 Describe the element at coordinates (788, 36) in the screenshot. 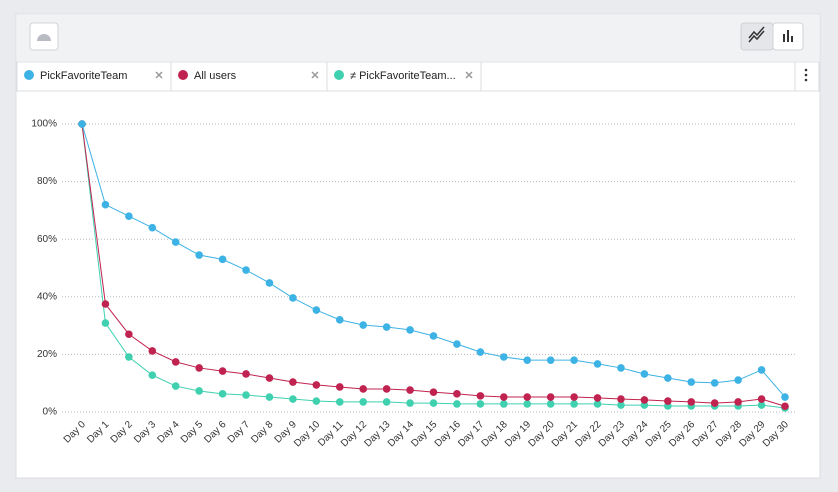

I see `bar-chart-button` at that location.